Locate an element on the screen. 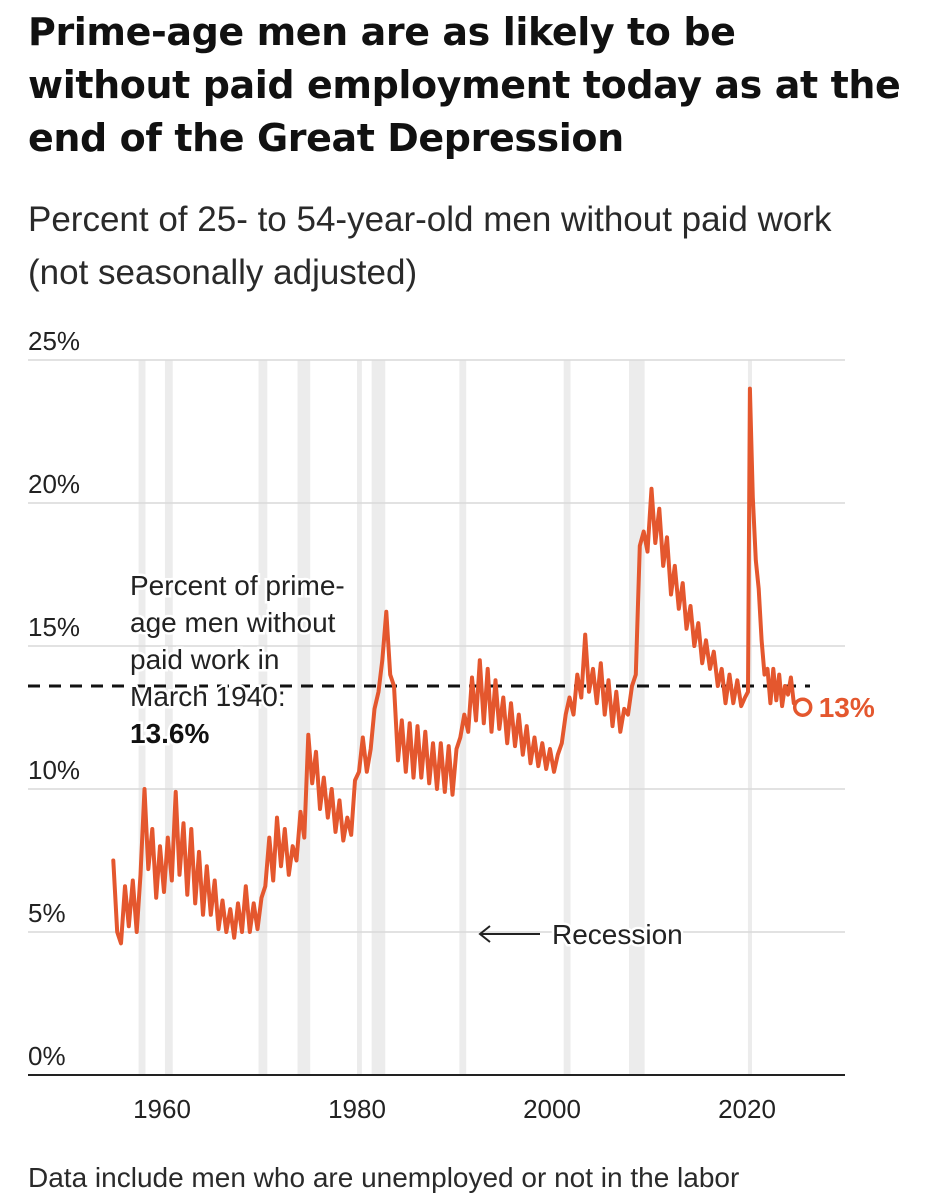  x-tick-label: 2000 is located at coordinates (552, 1109).